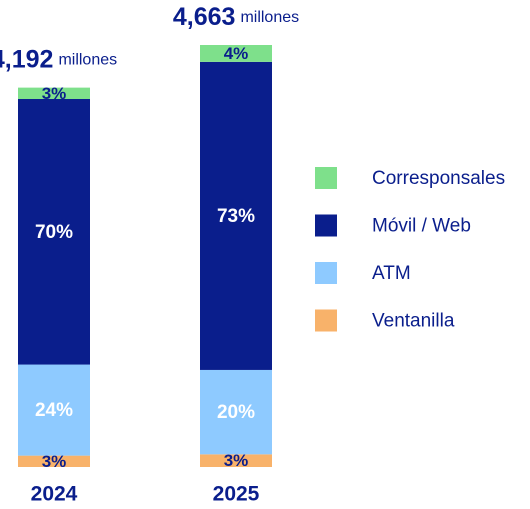 The height and width of the screenshot is (509, 530). What do you see at coordinates (421, 226) in the screenshot?
I see `legend-label: Móvil / Web` at bounding box center [421, 226].